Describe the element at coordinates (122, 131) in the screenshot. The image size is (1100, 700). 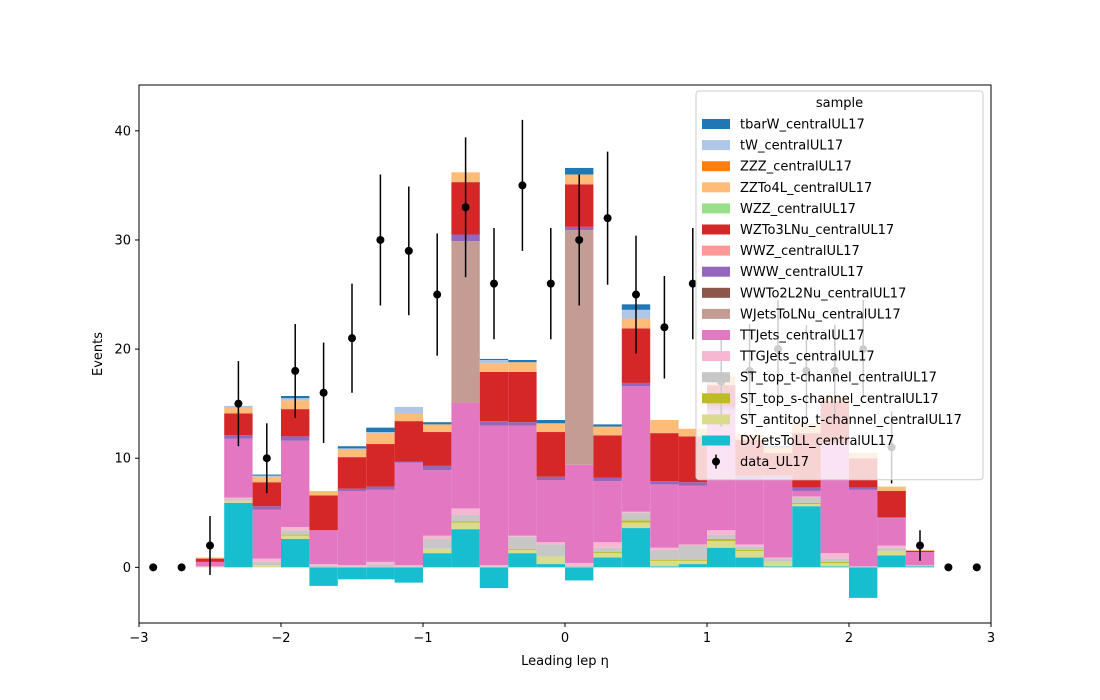
I see `y-tick-label: 40` at that location.